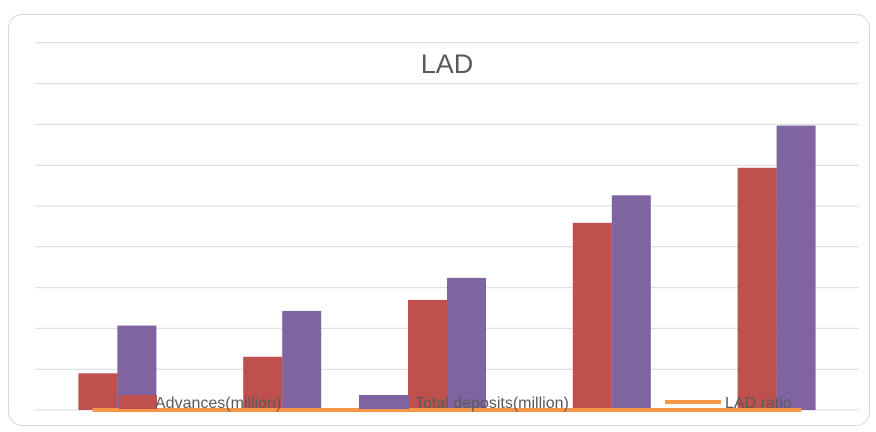  I want to click on legend-label-lad-ratio: LAD ratio, so click(758, 403).